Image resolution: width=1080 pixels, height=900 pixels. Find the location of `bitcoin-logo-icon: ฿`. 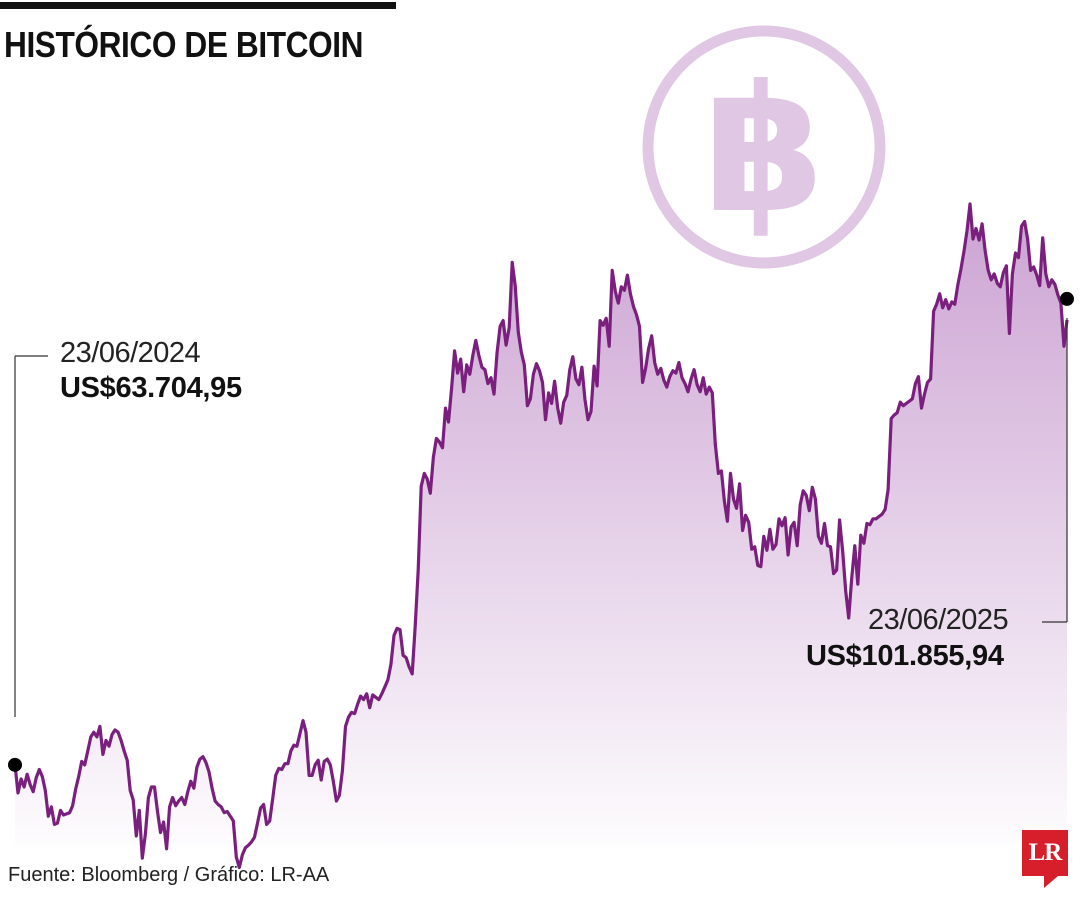

bitcoin-logo-icon: ฿ is located at coordinates (764, 147).